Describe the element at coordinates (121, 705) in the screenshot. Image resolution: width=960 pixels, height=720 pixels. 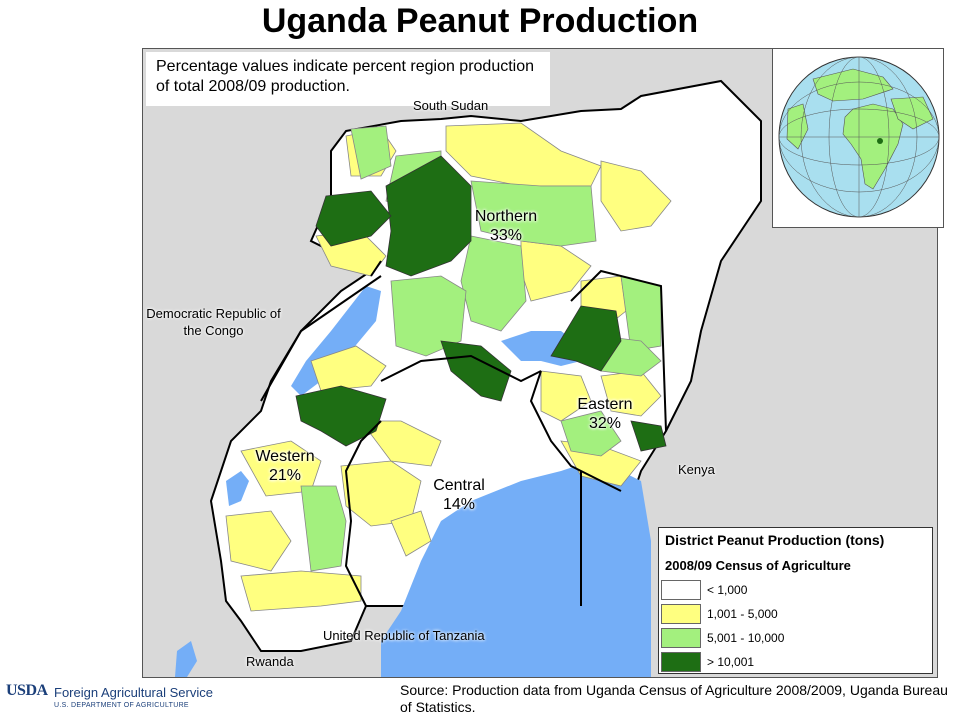
I see `agency-dept: U.S. DEPARTMENT OF AGRICULTURE` at that location.